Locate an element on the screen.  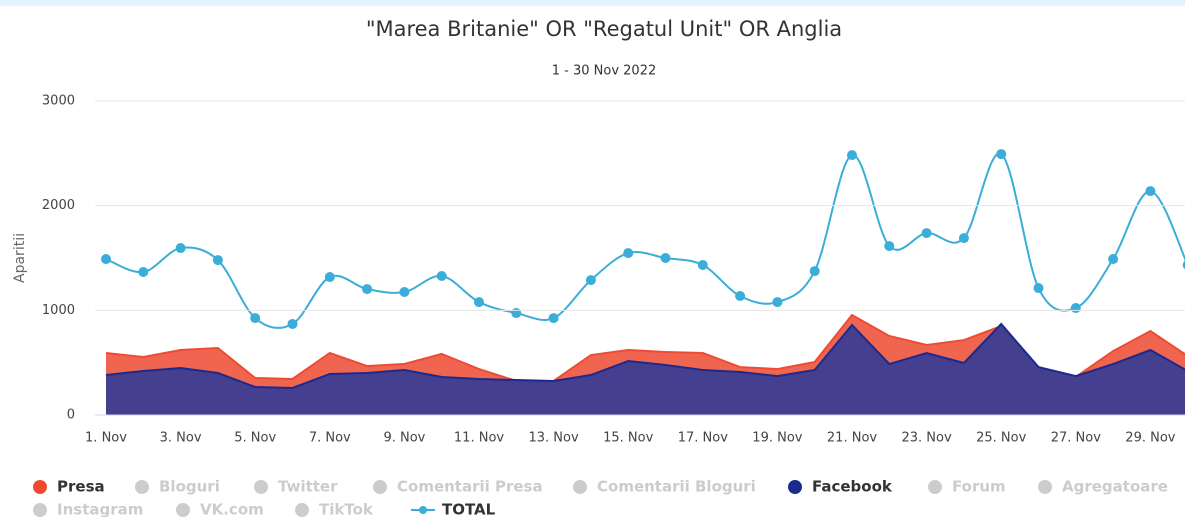
x-tick-label: 23. Nov is located at coordinates (927, 438).